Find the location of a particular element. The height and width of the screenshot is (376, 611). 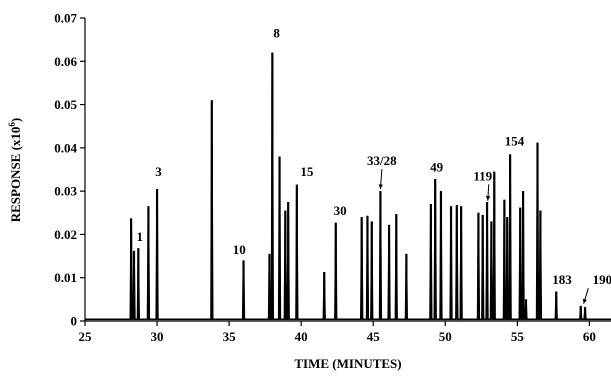

x-tick-label: 50 is located at coordinates (445, 336).